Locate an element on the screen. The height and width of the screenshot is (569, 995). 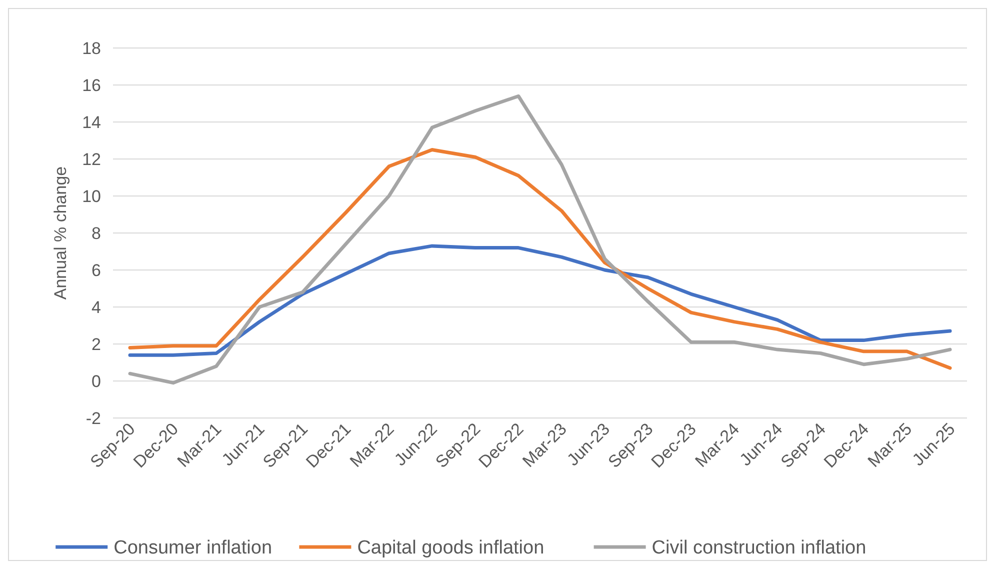
legend-label: Consumer inflation is located at coordinates (193, 548).